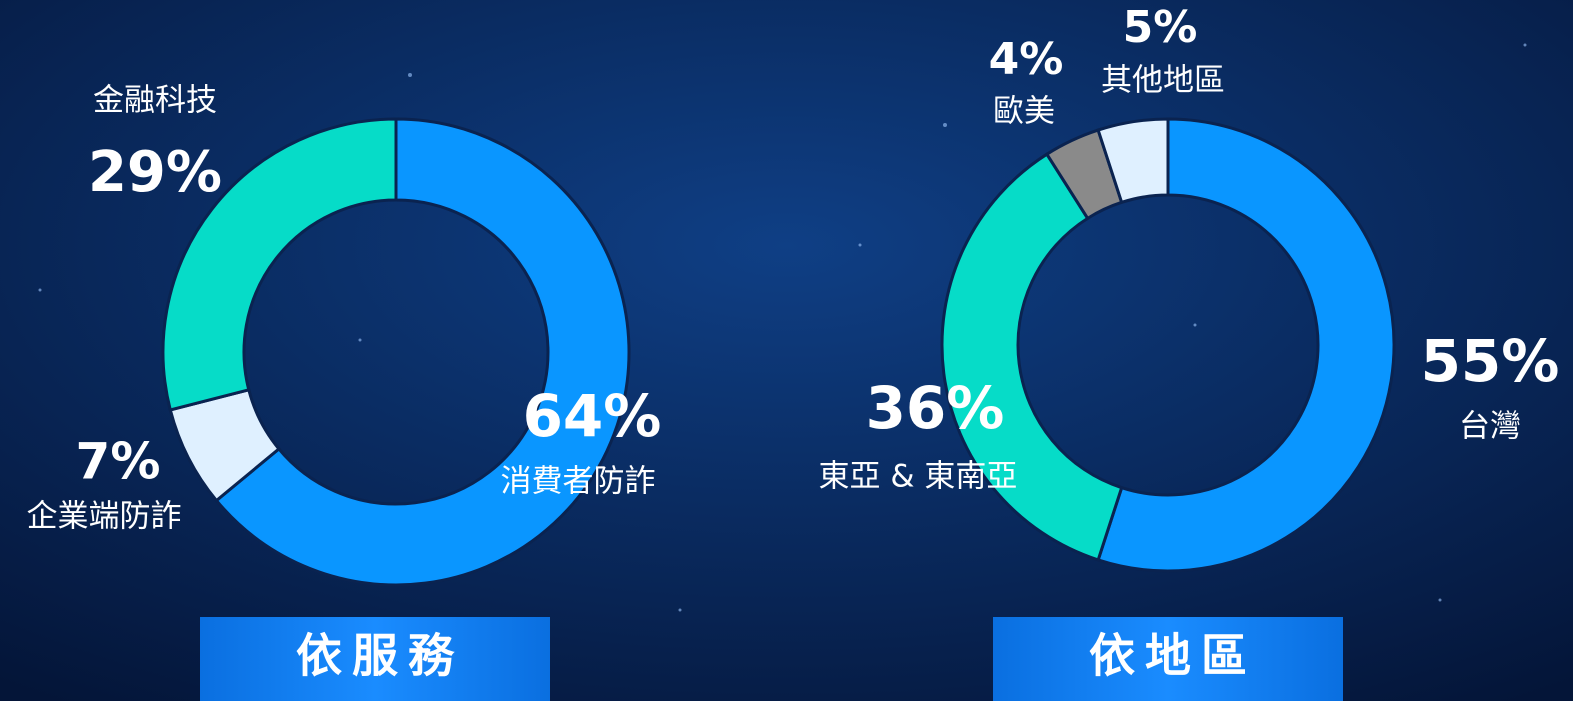  I want to click on category-label: 東亞 & 東南亞, so click(918, 477).